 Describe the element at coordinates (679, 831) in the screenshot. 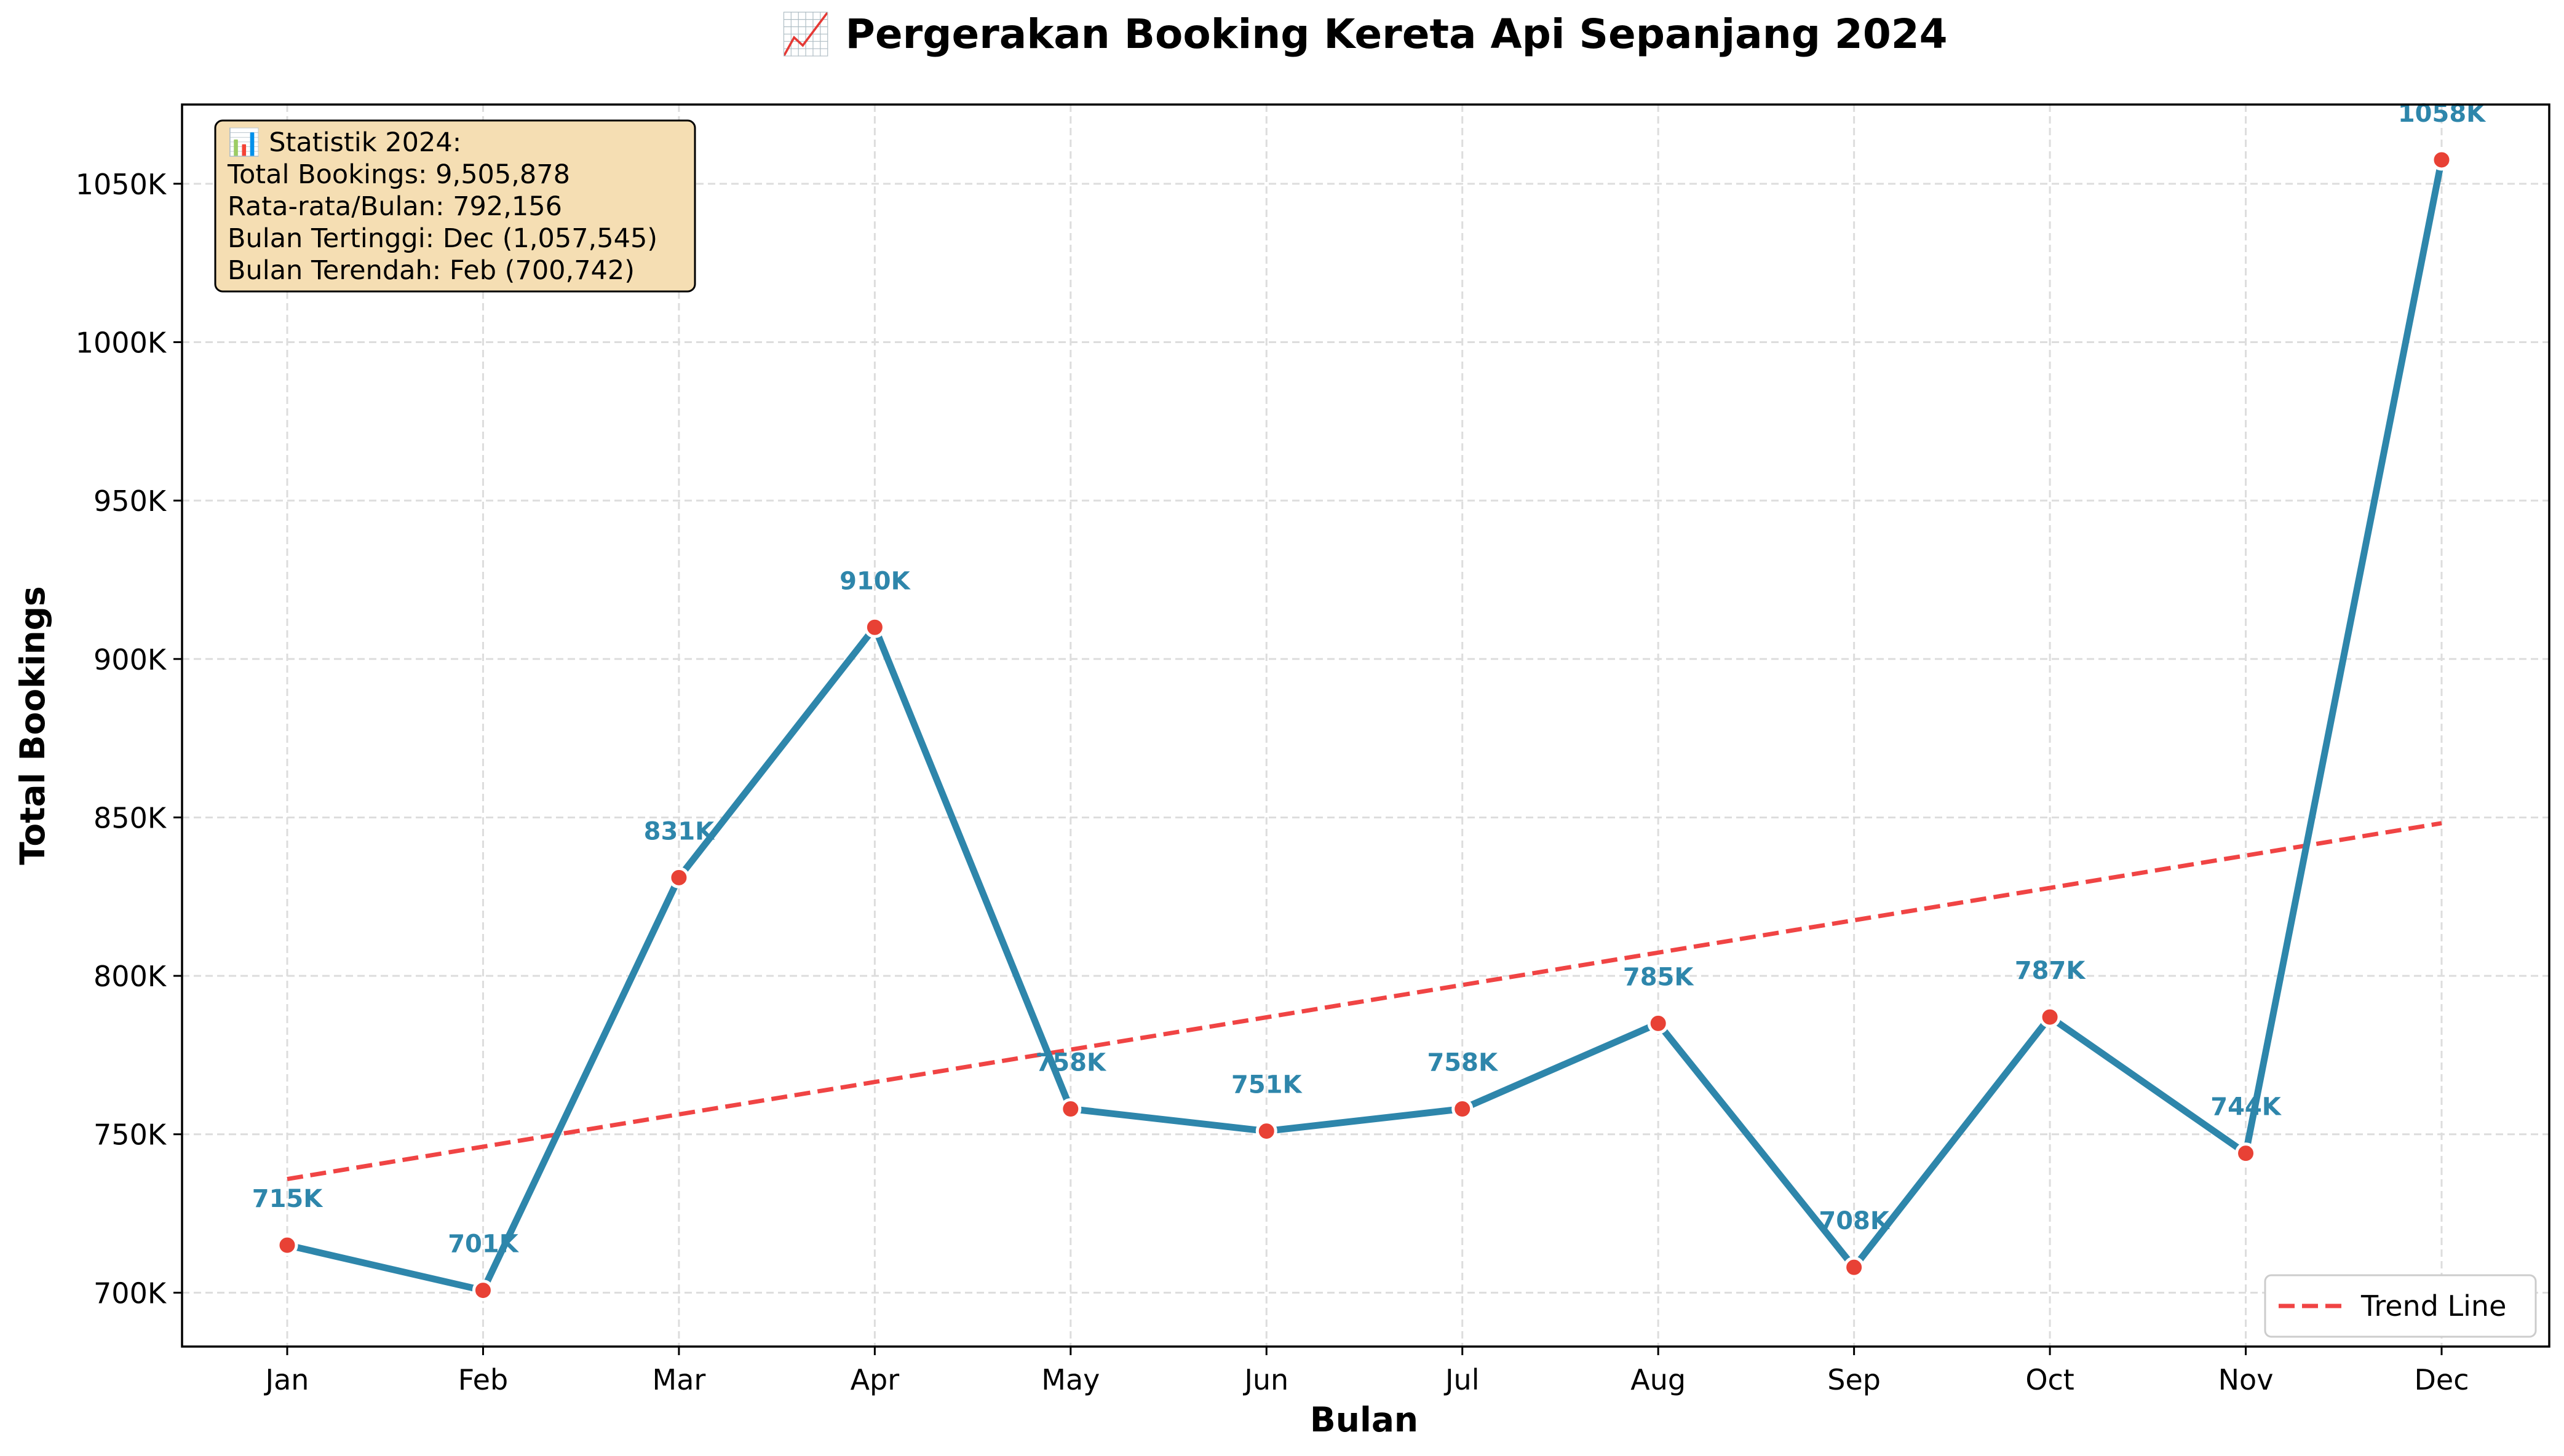

I see `data-label: 831K` at that location.